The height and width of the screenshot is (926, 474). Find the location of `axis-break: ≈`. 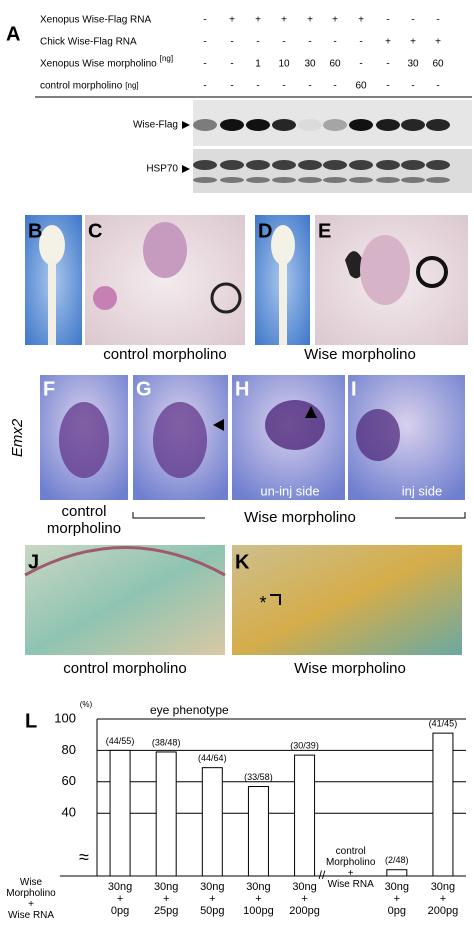

axis-break: ≈ is located at coordinates (84, 857).